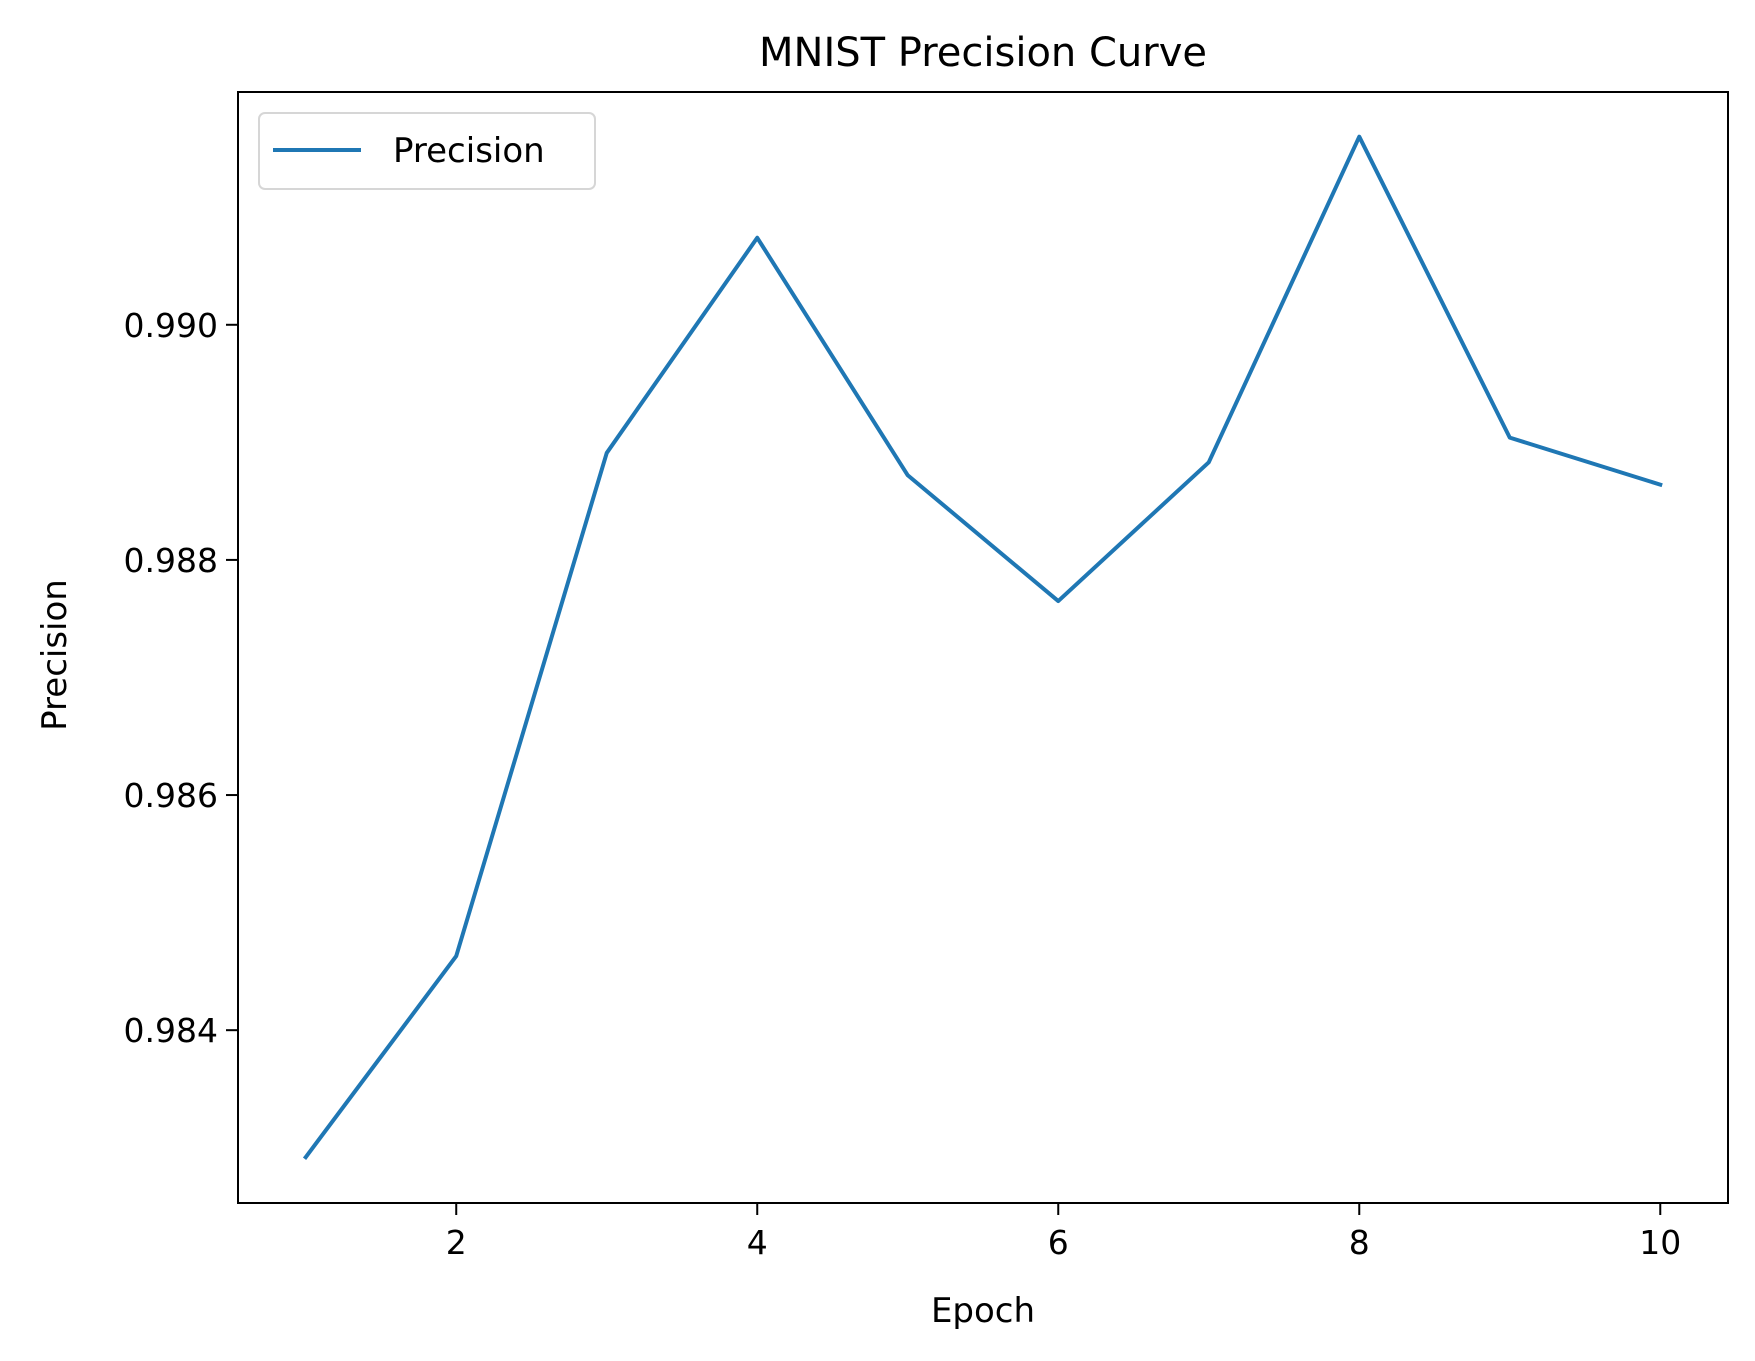  Describe the element at coordinates (181, 678) in the screenshot. I see `y-axis: 0.984 0.986 0.988 0.990` at that location.